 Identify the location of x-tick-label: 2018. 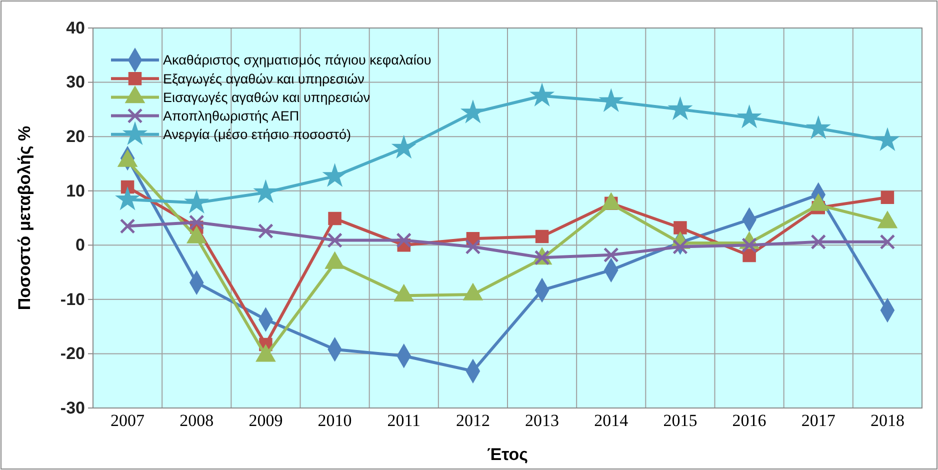
(887, 420).